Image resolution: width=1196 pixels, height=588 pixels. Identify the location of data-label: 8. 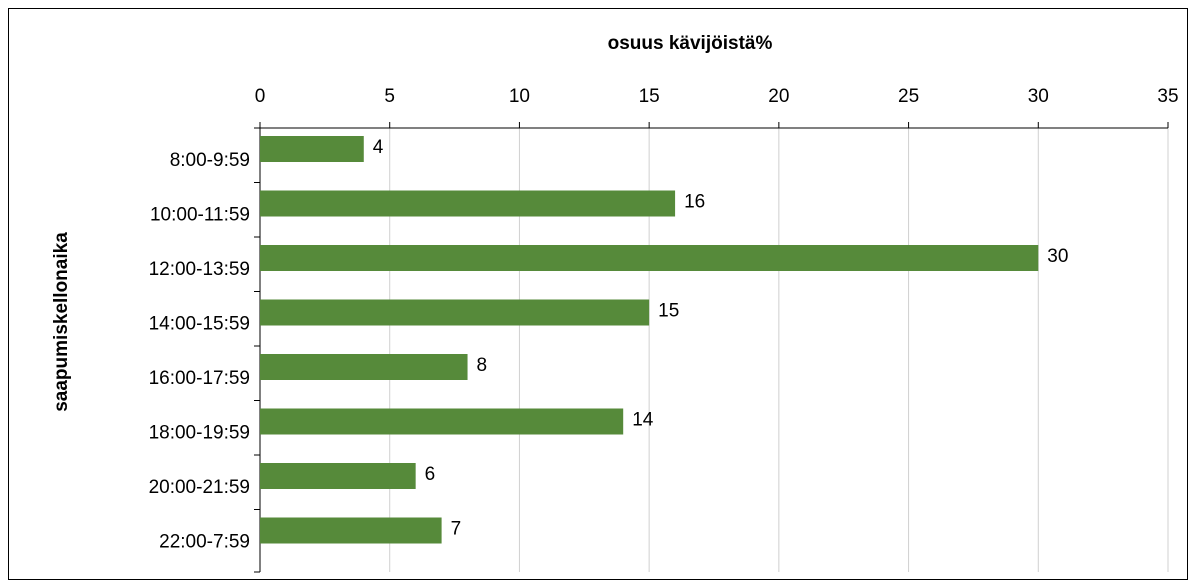
(482, 365).